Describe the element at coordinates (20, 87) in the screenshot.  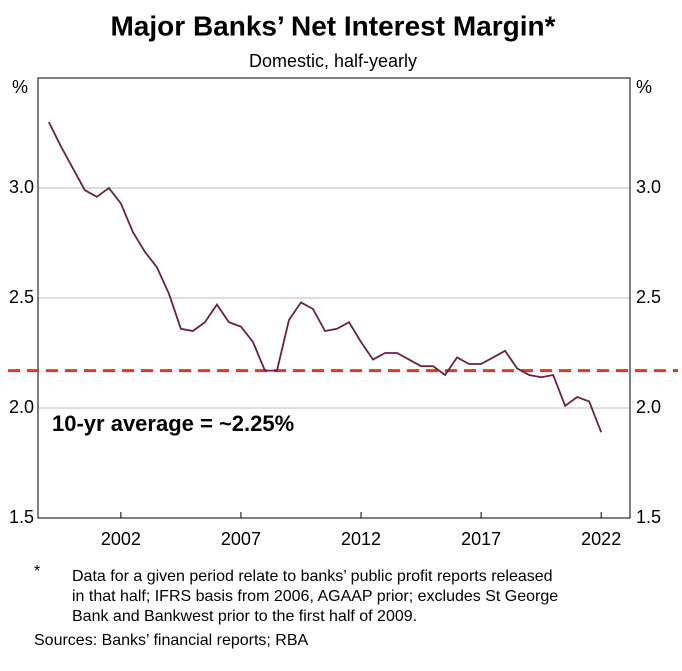
I see `y-unit: %` at that location.